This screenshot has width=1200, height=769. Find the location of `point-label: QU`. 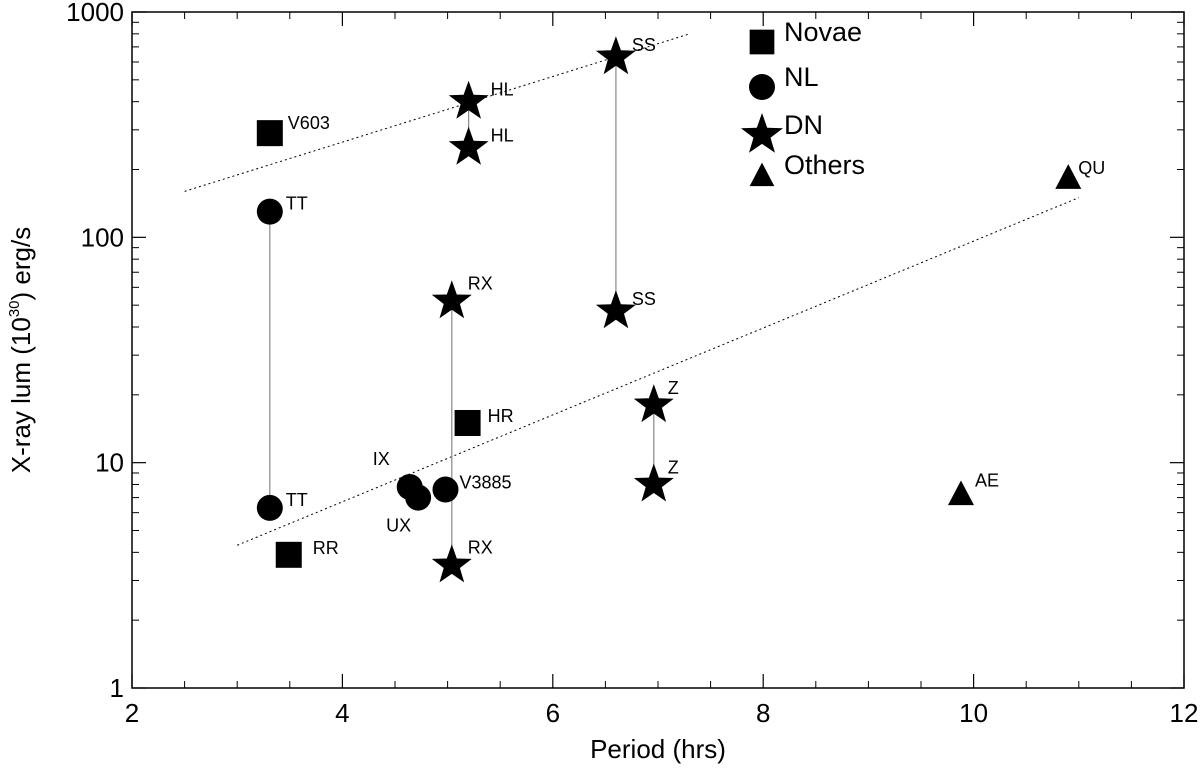

point-label: QU is located at coordinates (1091, 168).